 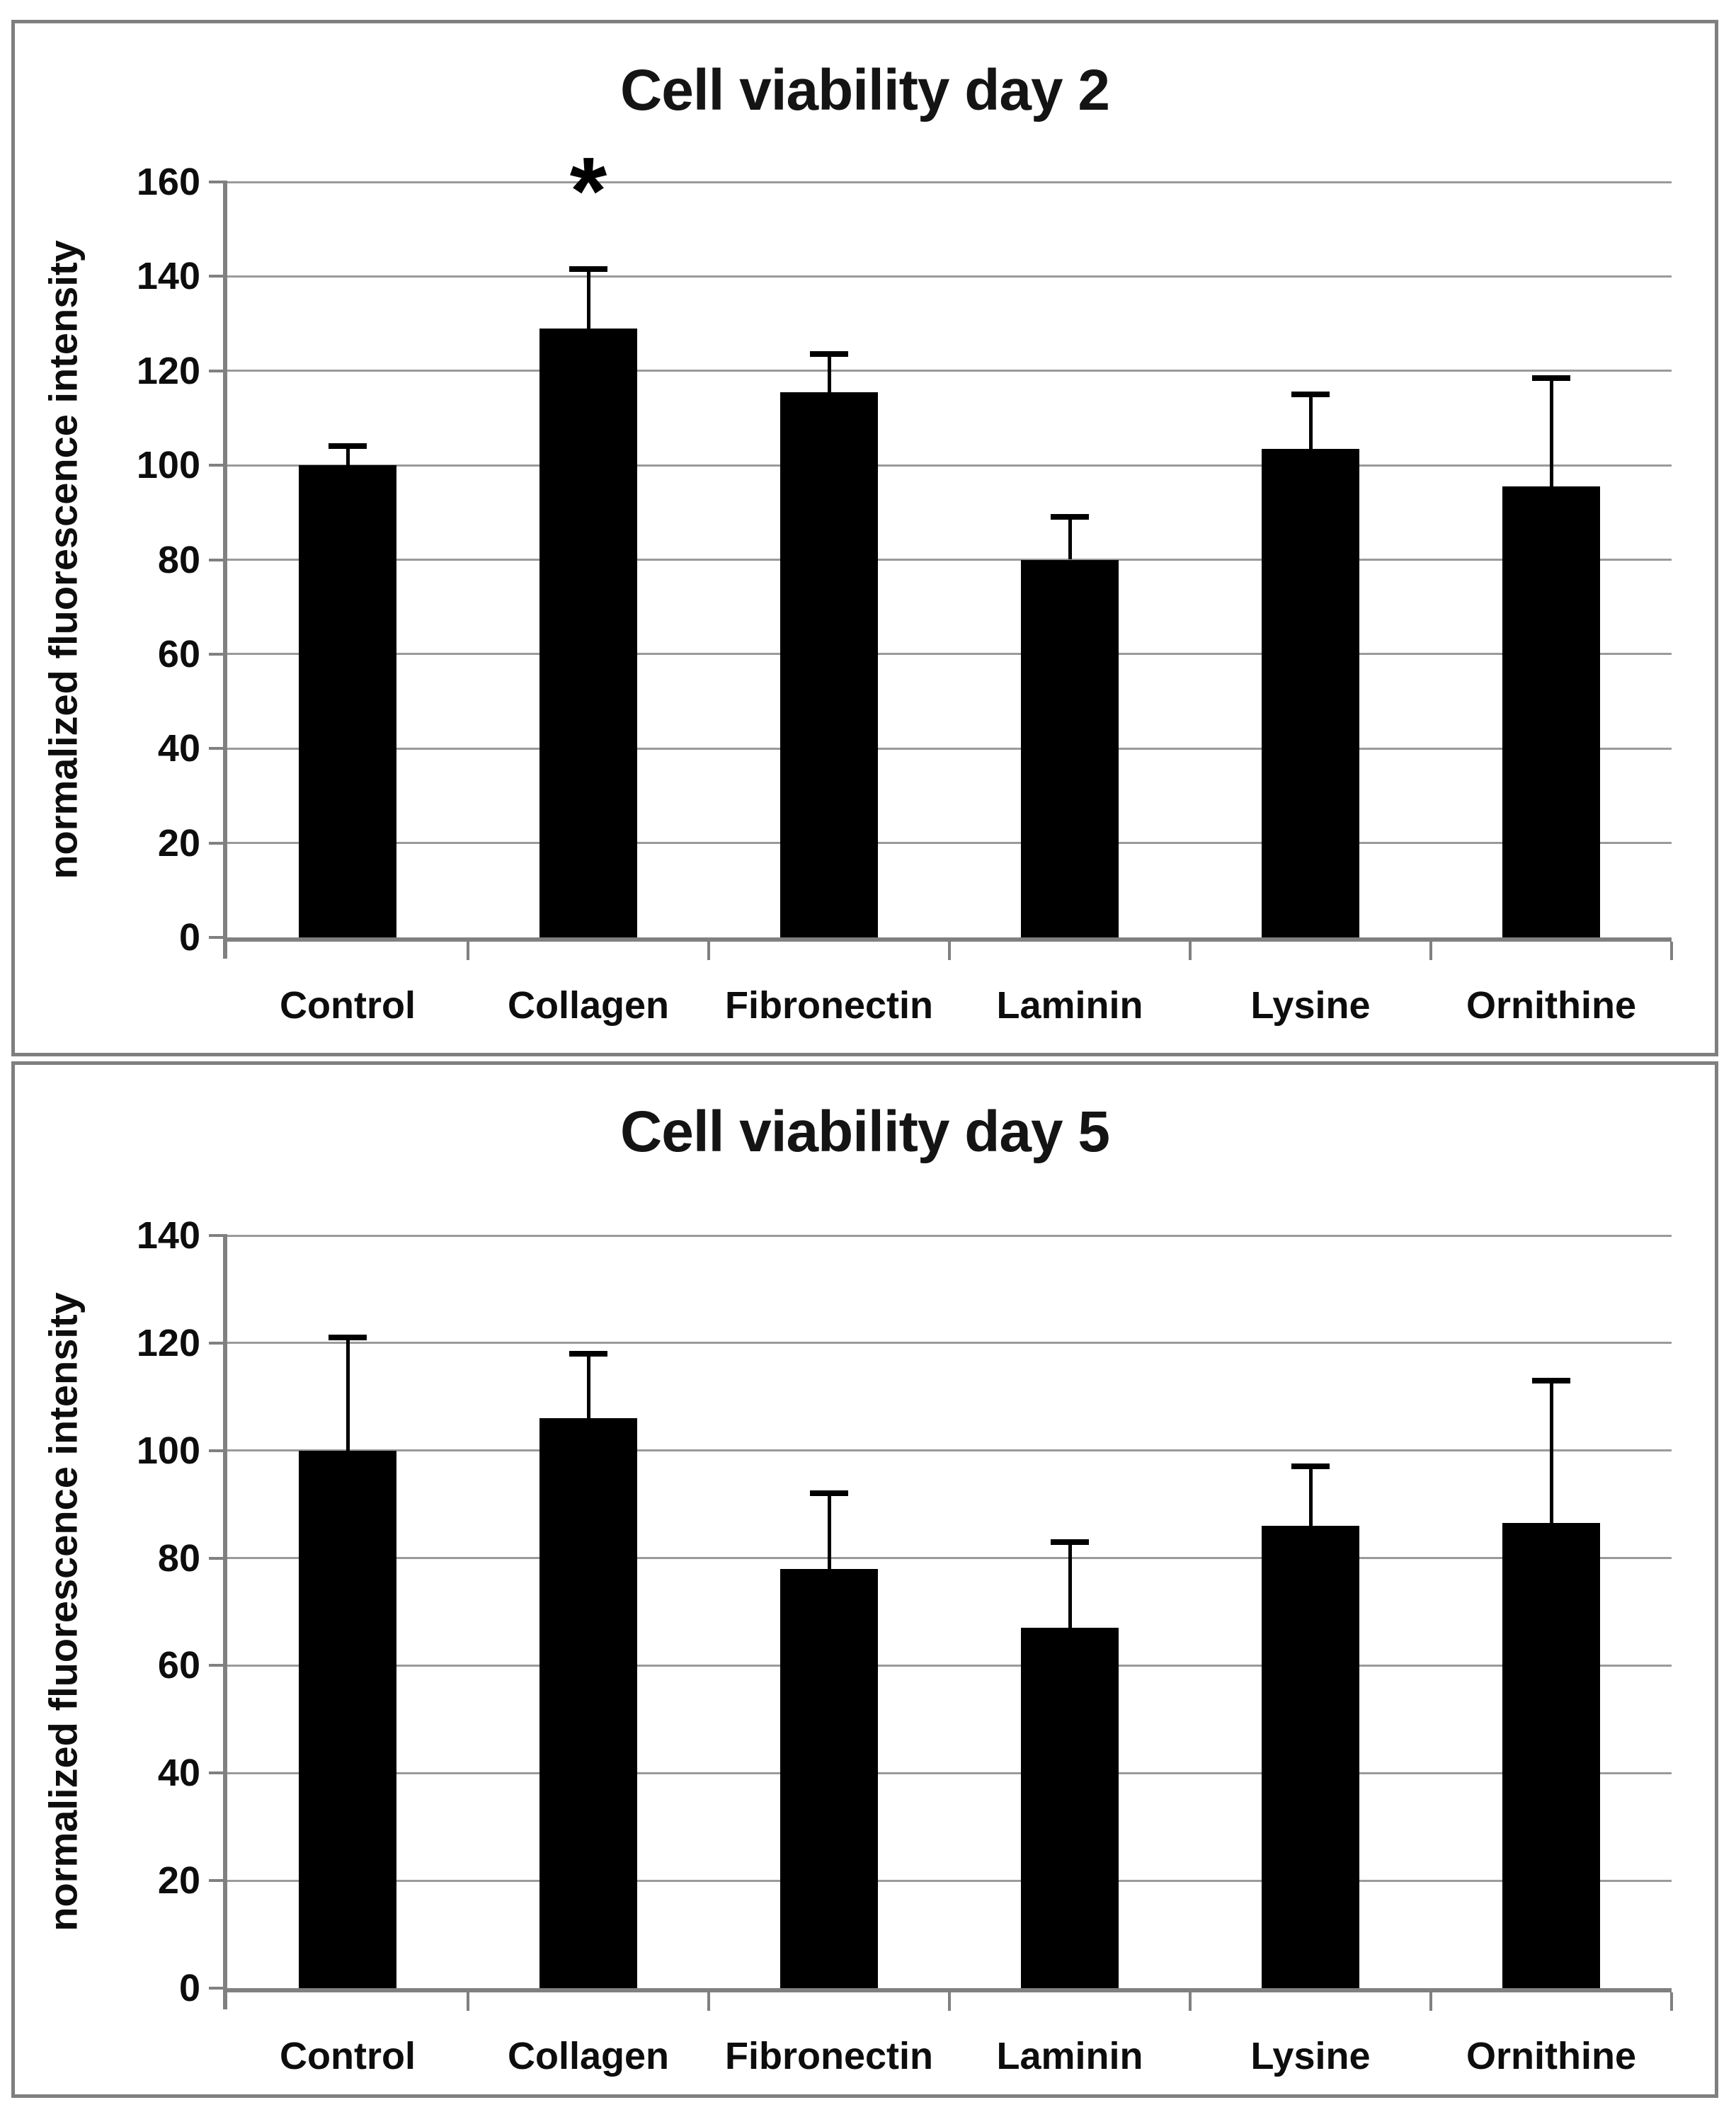 I want to click on bar-ornithine, so click(x=1551, y=1755).